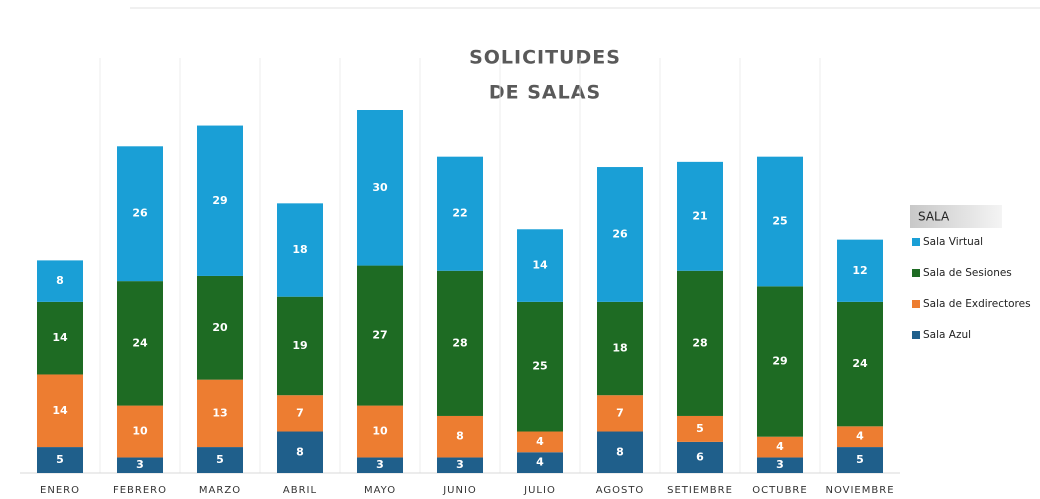 Image resolution: width=1040 pixels, height=499 pixels. I want to click on data-label: 20, so click(220, 327).